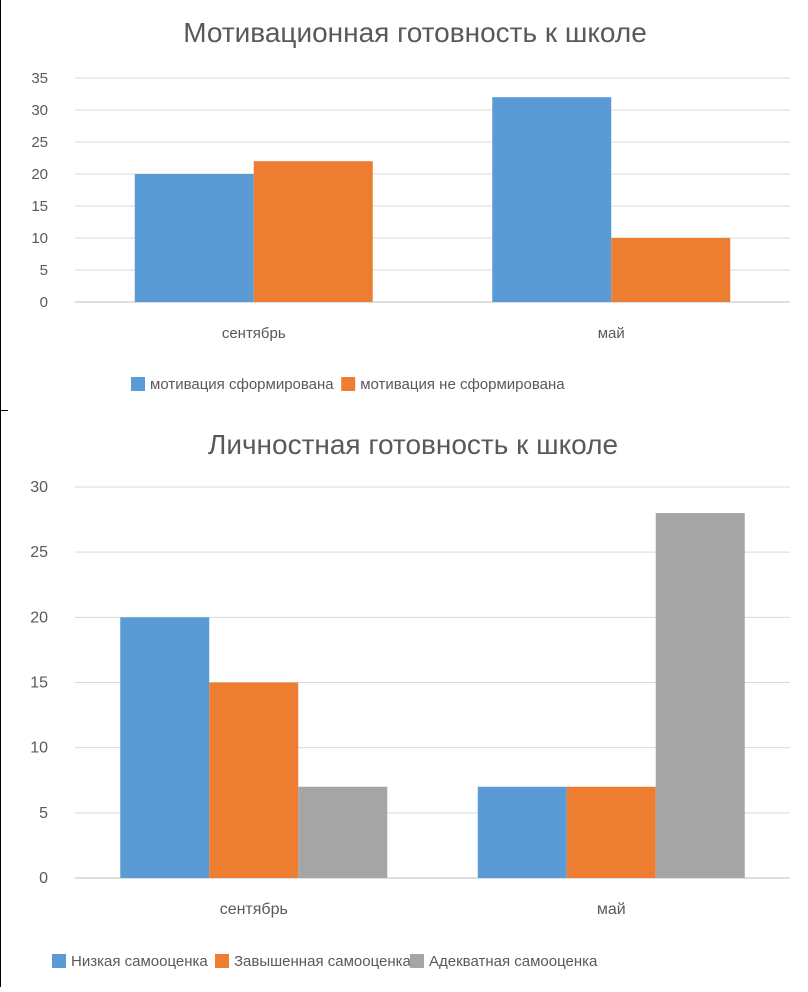 The height and width of the screenshot is (992, 808). I want to click on frame-divider-tick, so click(4, 410).